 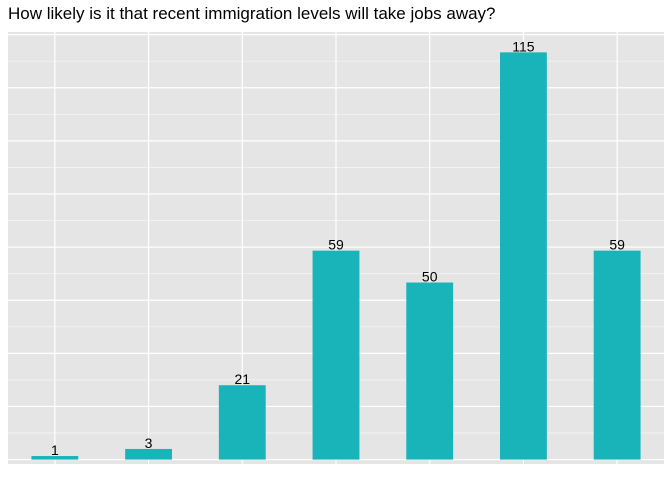 I want to click on bar-value-label: 115, so click(x=523, y=46).